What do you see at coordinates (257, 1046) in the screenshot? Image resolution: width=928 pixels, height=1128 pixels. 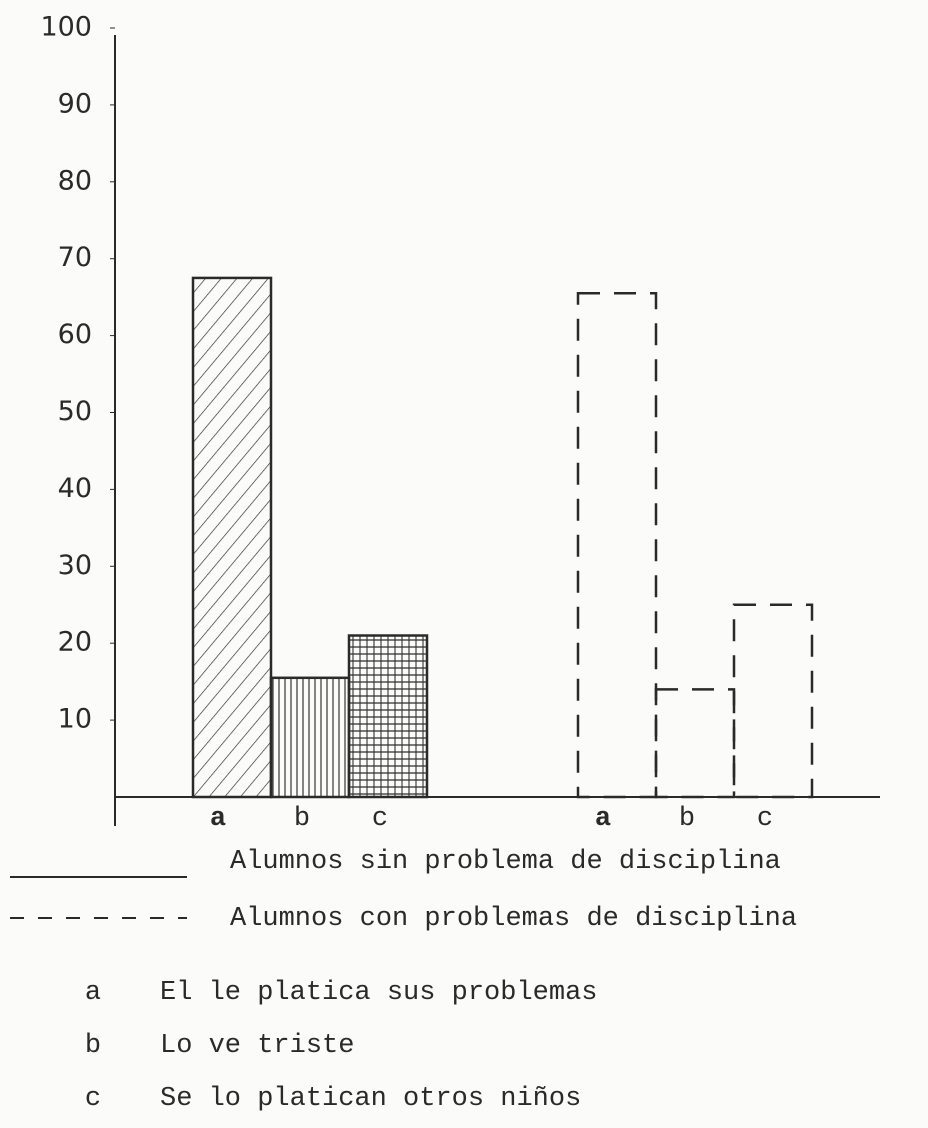 I see `key-text: Lo ve triste` at bounding box center [257, 1046].